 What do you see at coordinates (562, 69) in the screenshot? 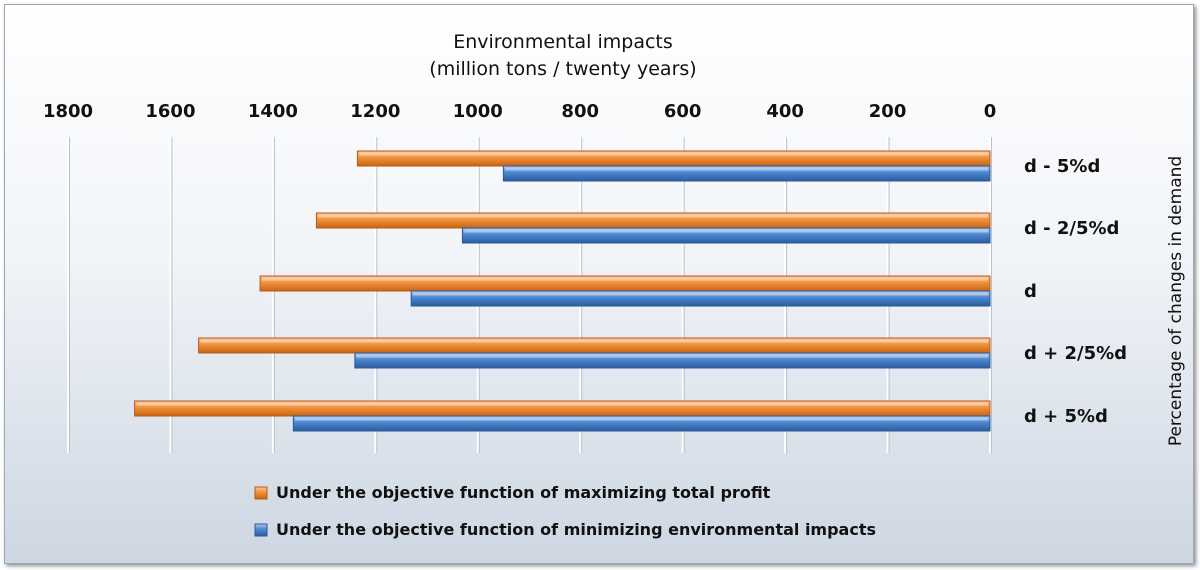
I see `x-axis-title-line: (million tons / twenty years)` at bounding box center [562, 69].